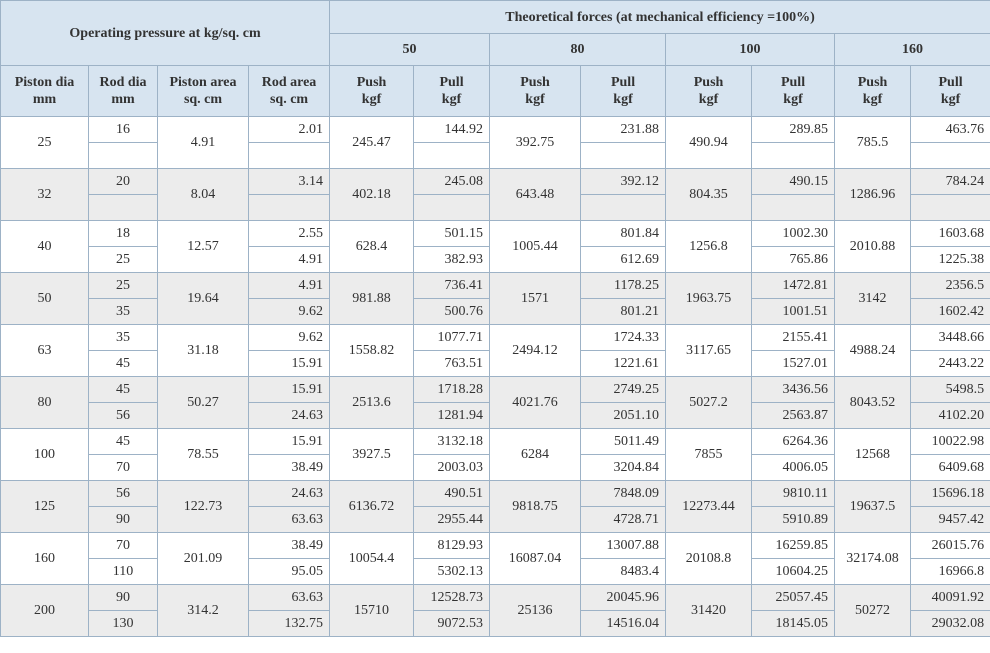 The height and width of the screenshot is (653, 990). I want to click on column-header-line: sq. cm, so click(289, 99).